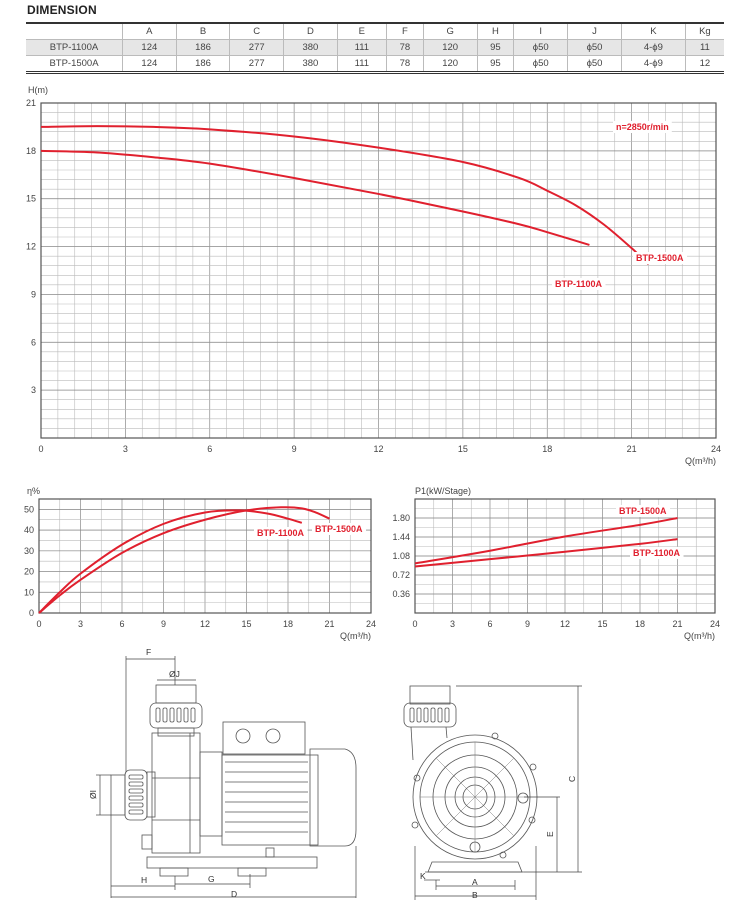 This screenshot has height=902, width=749. I want to click on y-tick-label: 0, so click(31, 613).